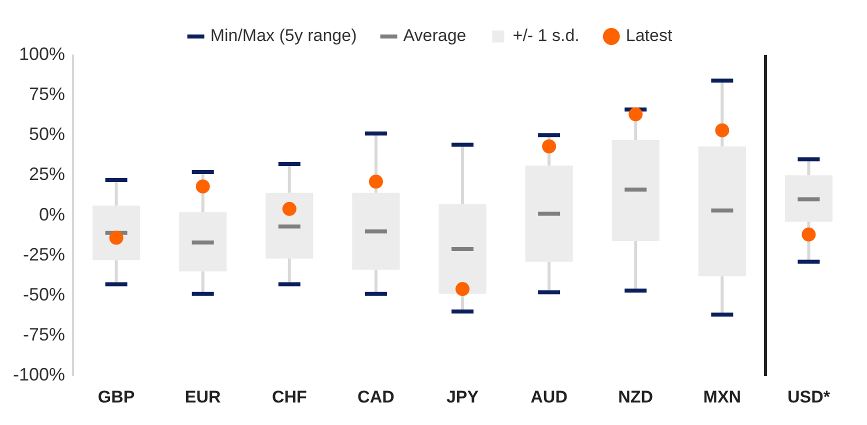 This screenshot has height=425, width=867. Describe the element at coordinates (649, 36) in the screenshot. I see `legend-label: Latest` at that location.